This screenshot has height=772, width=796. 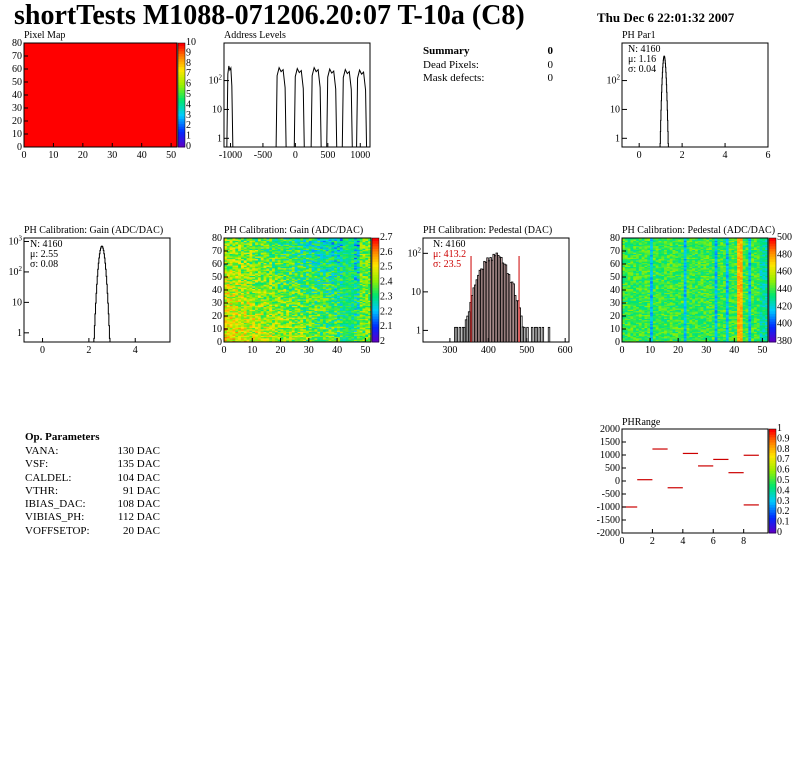 I want to click on y-tick-label: 70, so click(x=17, y=56).